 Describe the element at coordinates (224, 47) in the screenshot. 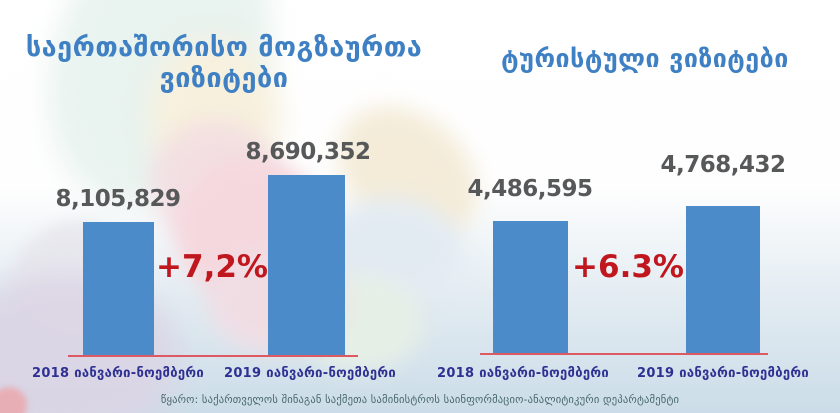

I see `chart-title-line1: საერთაშორისო მოგზაურთა` at that location.